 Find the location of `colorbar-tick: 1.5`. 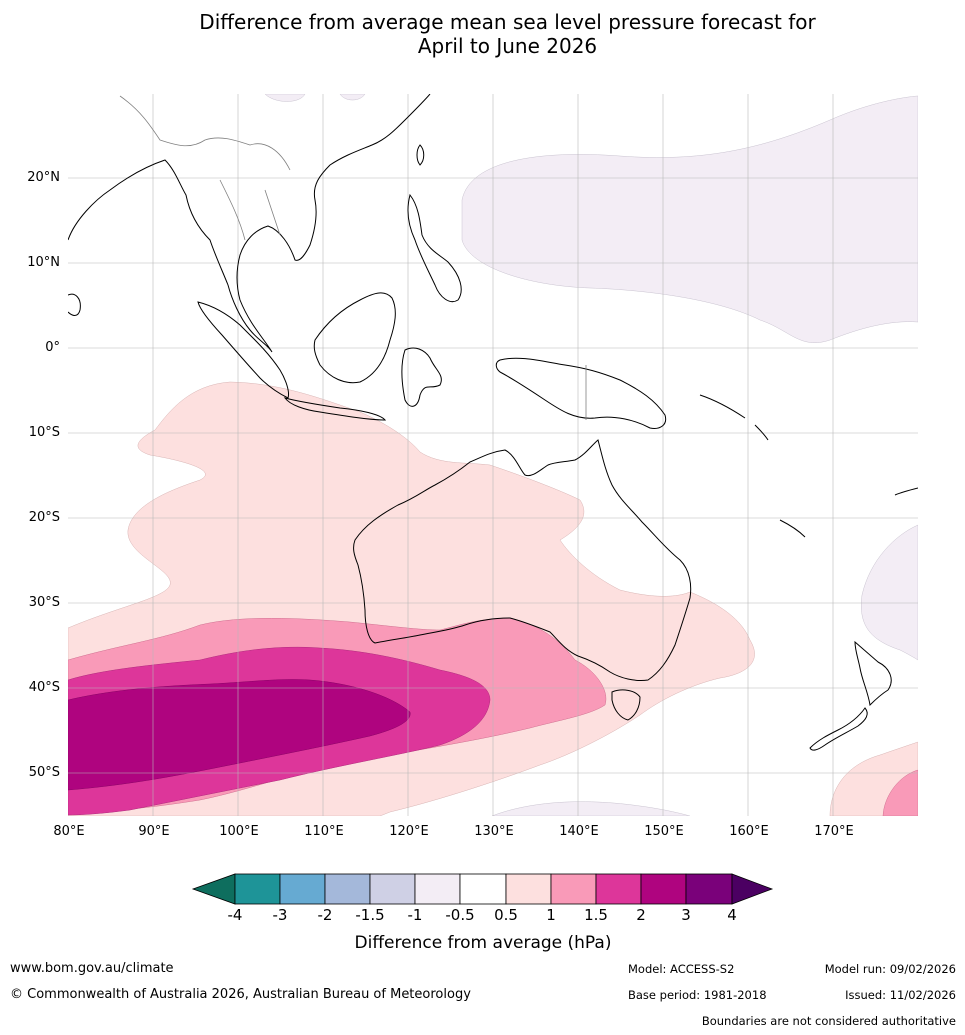

colorbar-tick: 1.5 is located at coordinates (596, 915).